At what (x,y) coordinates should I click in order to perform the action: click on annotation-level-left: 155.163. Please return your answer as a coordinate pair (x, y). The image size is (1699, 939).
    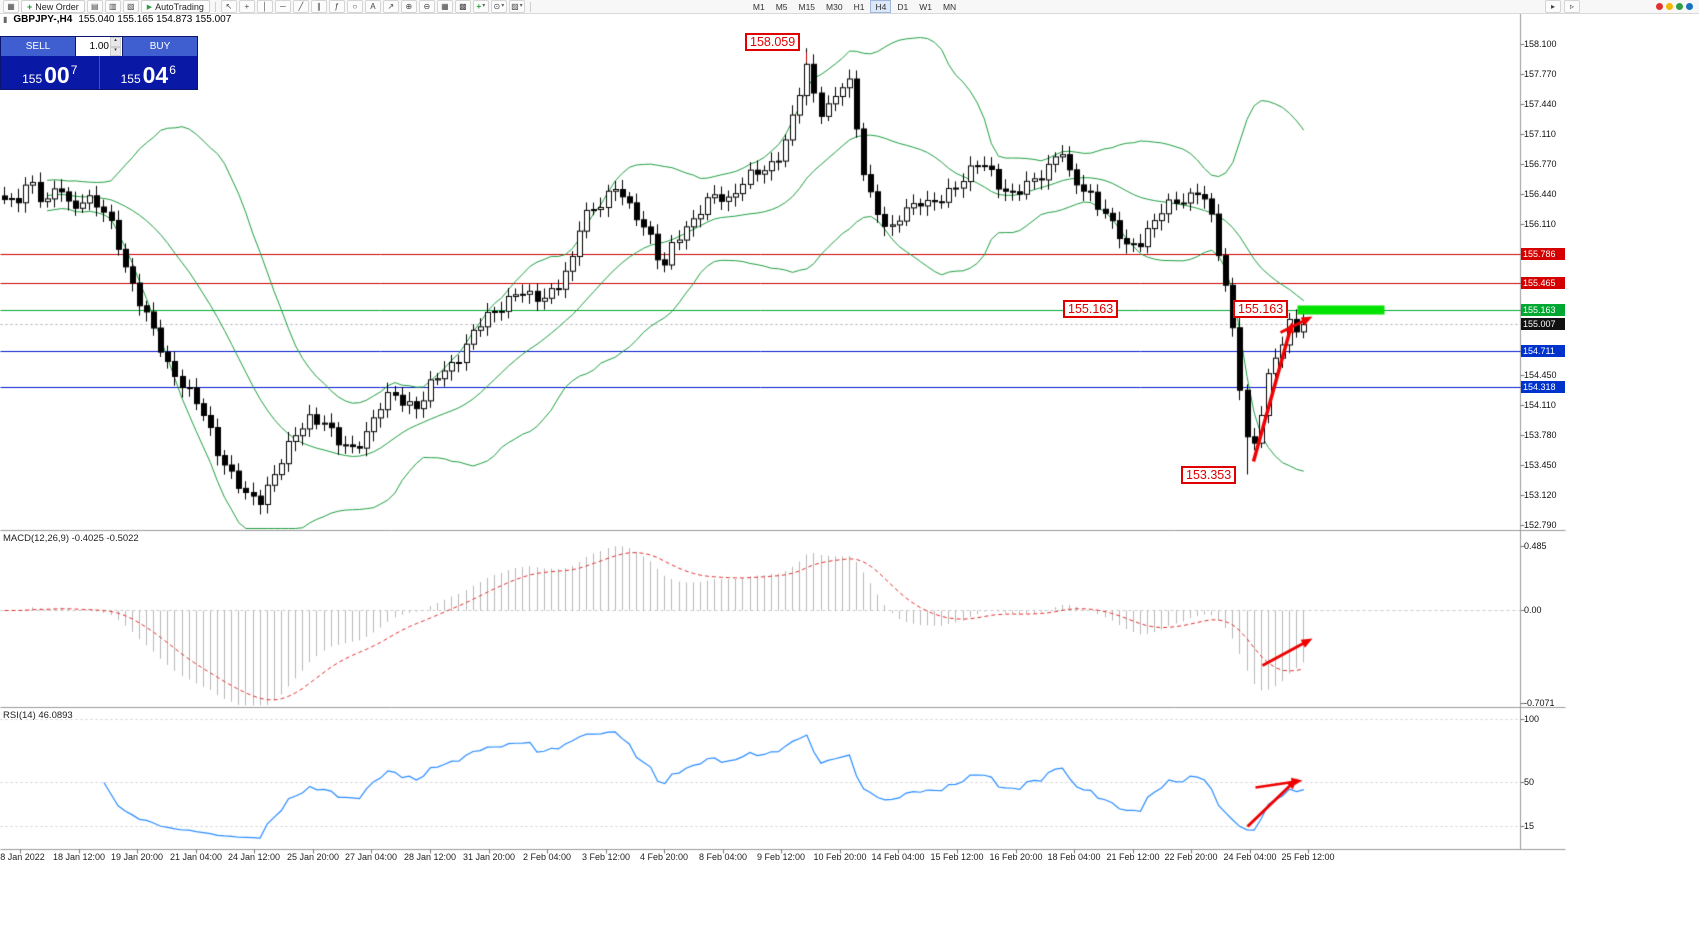
    Looking at the image, I should click on (1091, 309).